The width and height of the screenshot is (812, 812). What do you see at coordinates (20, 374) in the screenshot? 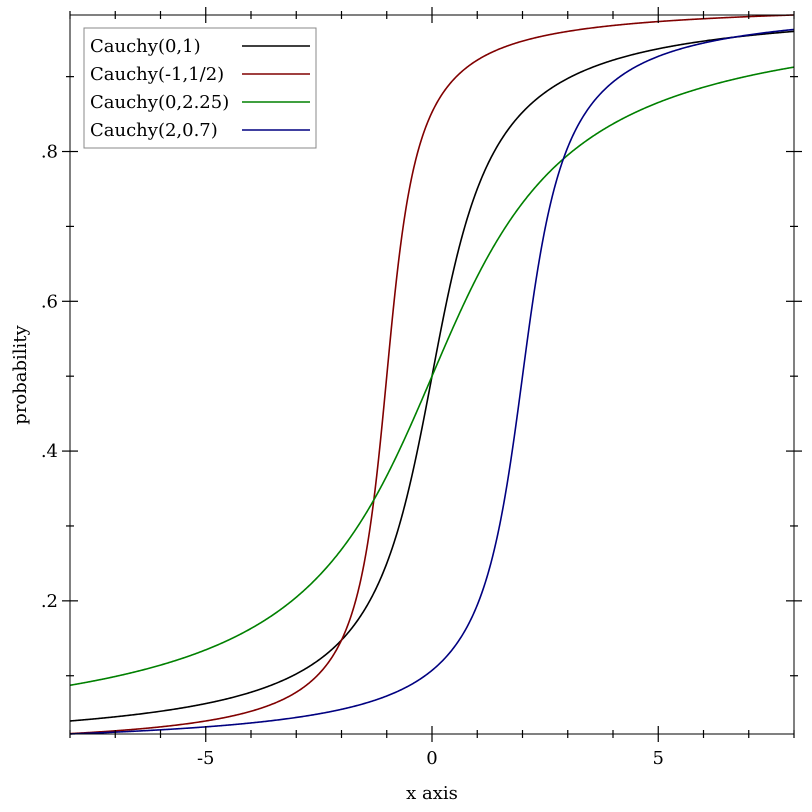
I see `y-axis-label: probability` at bounding box center [20, 374].